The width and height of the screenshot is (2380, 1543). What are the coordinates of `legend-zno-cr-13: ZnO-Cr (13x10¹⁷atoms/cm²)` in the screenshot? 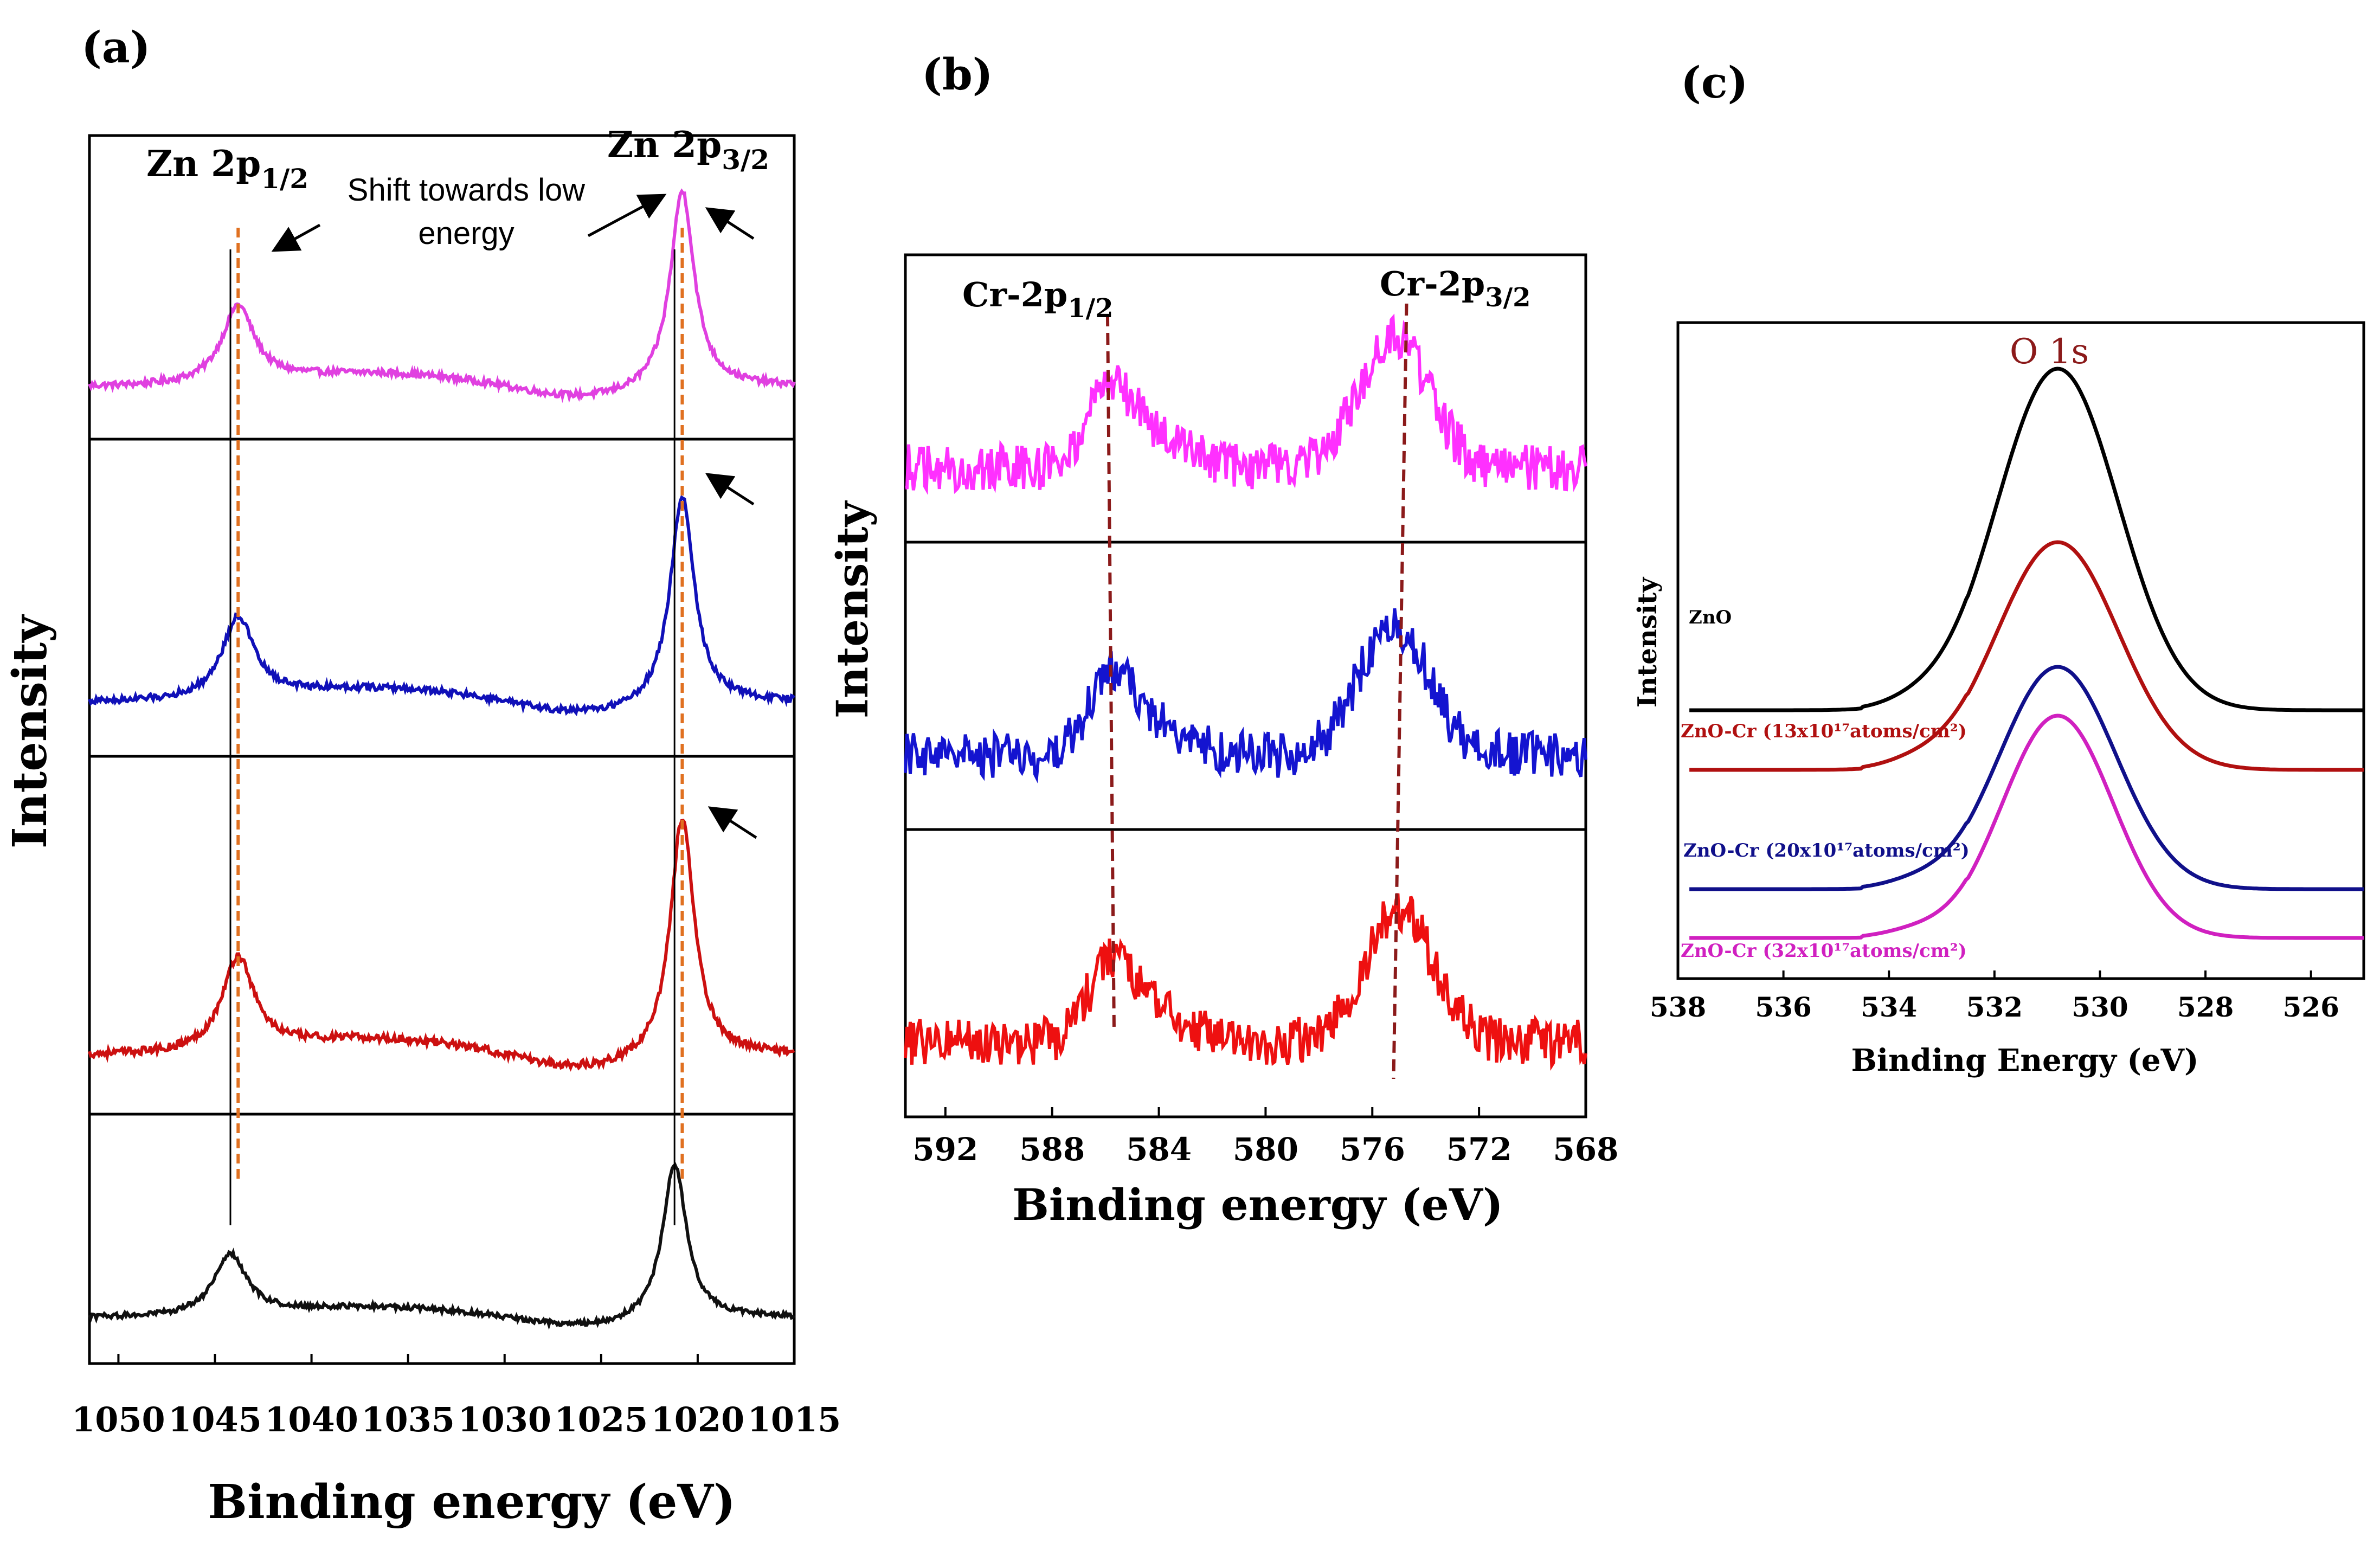 It's located at (1824, 731).